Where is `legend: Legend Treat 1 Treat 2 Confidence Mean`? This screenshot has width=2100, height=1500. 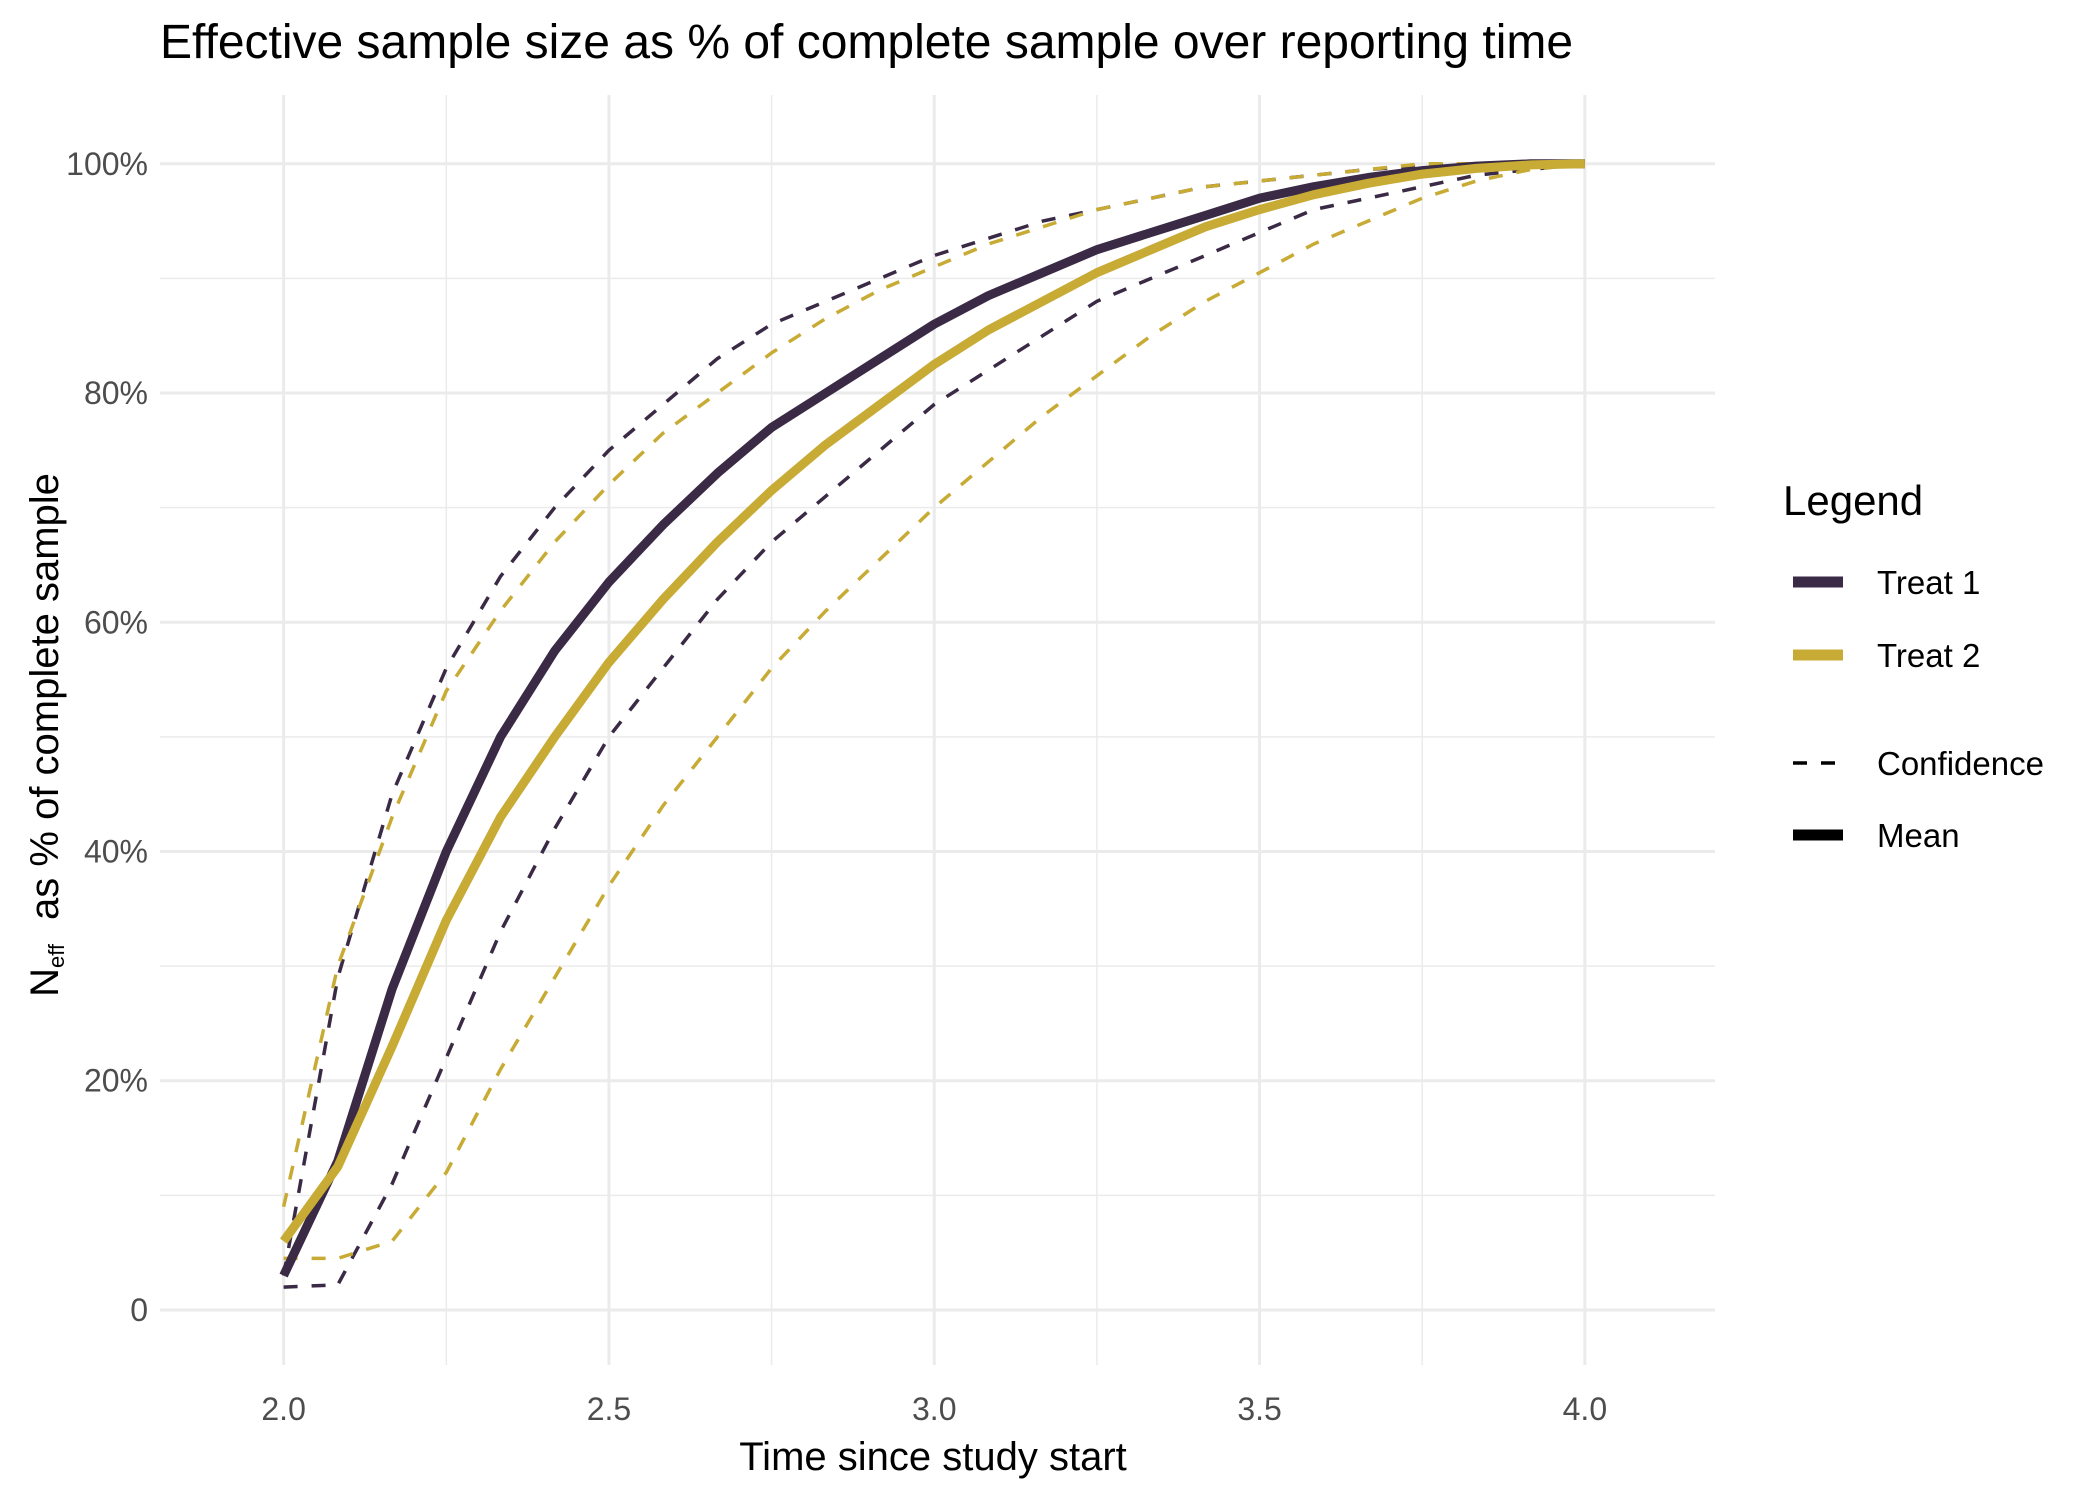
legend: Legend Treat 1 Treat 2 Confidence Mean is located at coordinates (1913, 665).